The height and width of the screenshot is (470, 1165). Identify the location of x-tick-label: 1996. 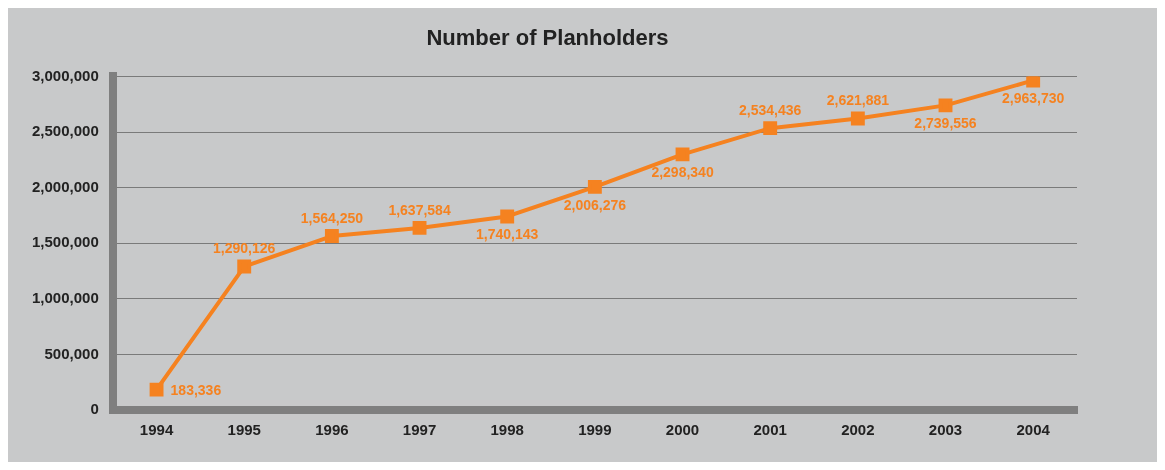
(332, 430).